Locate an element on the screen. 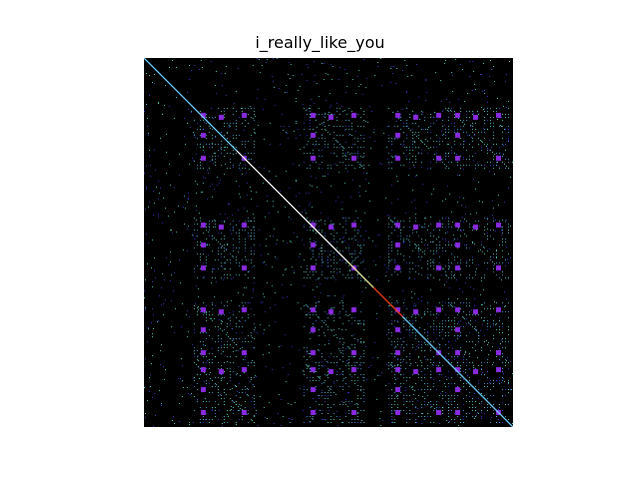 The width and height of the screenshot is (640, 480). heatmap-highlight-cell is located at coordinates (476, 312).